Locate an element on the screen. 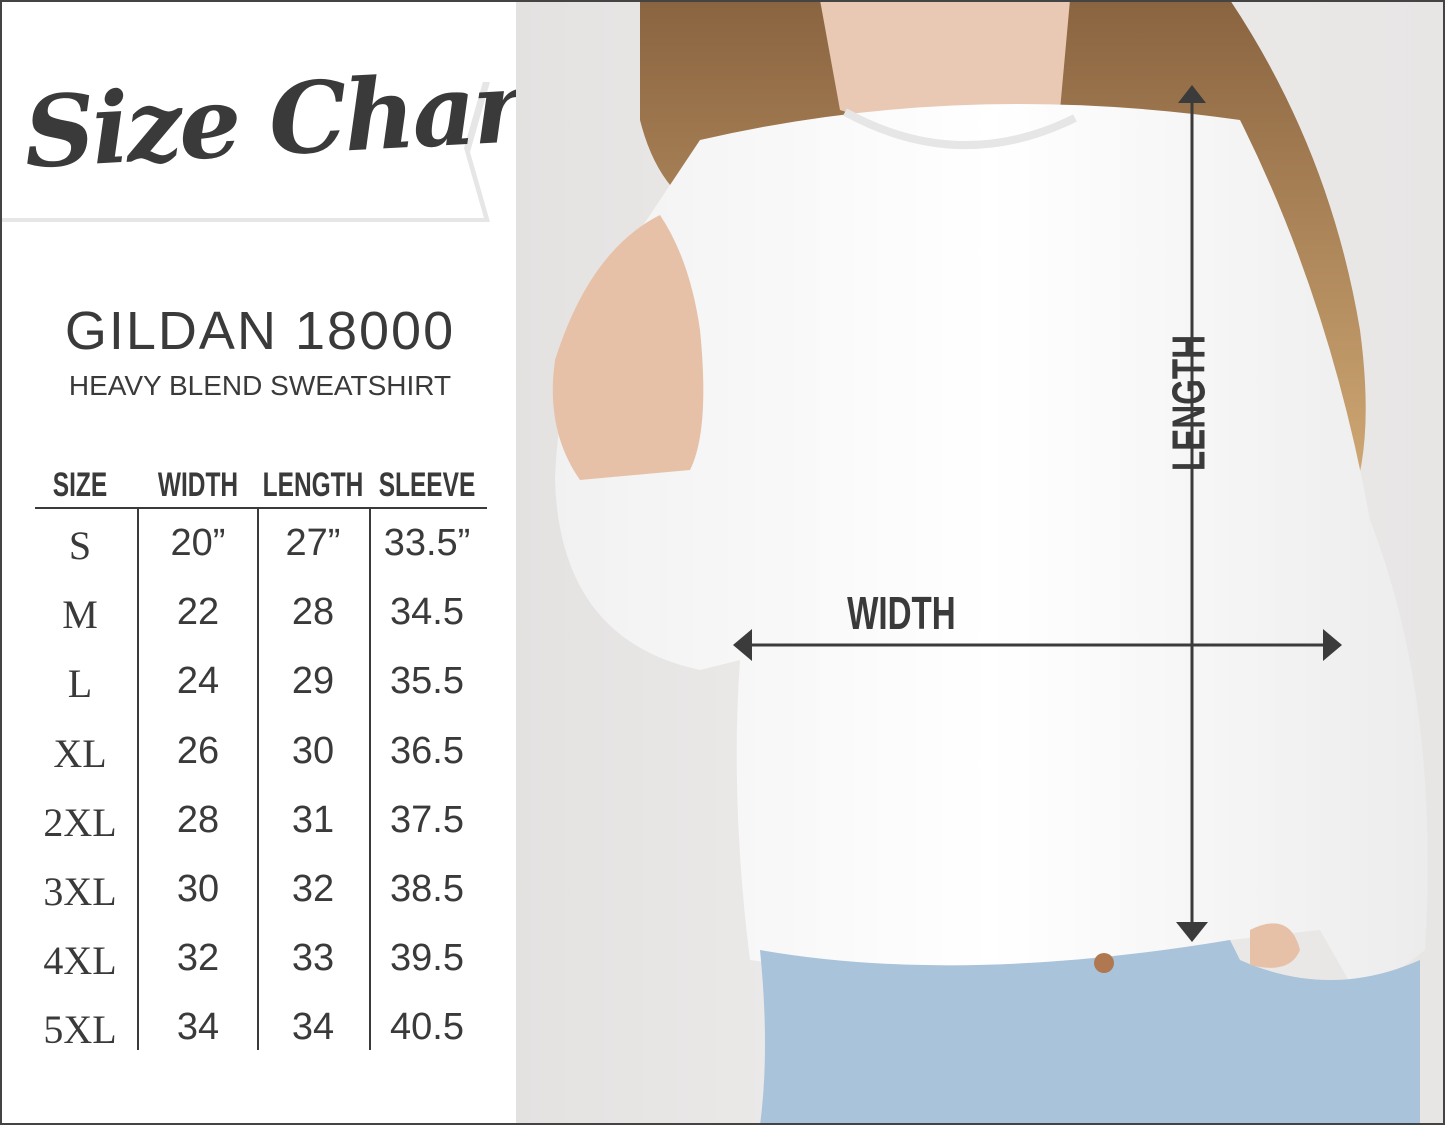 The height and width of the screenshot is (1125, 1445). size-cell: M is located at coordinates (80, 615).